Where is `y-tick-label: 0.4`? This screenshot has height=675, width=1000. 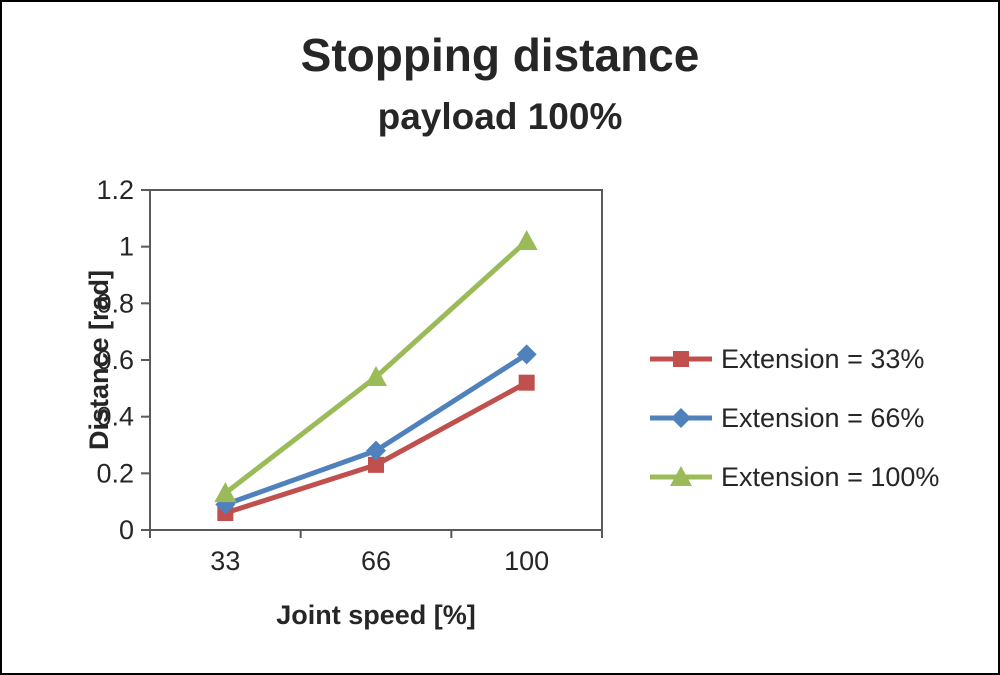
y-tick-label: 0.4 is located at coordinates (115, 417).